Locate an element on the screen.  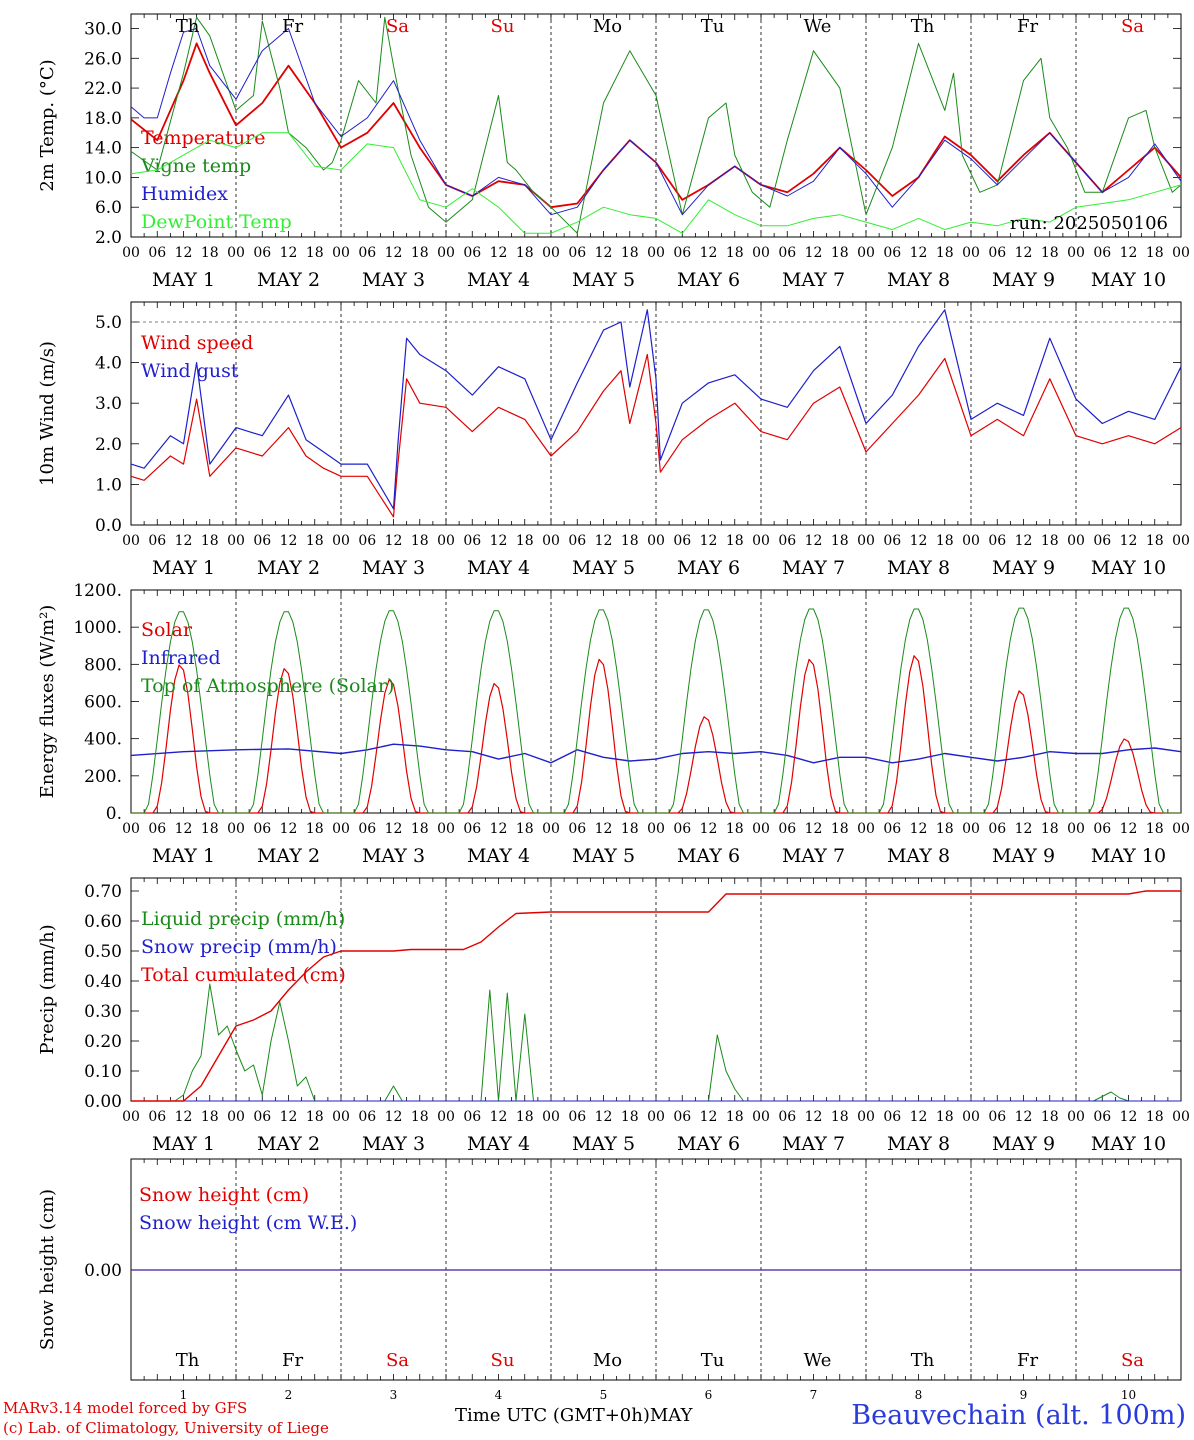
x-day-label: MAY 7 is located at coordinates (813, 856).